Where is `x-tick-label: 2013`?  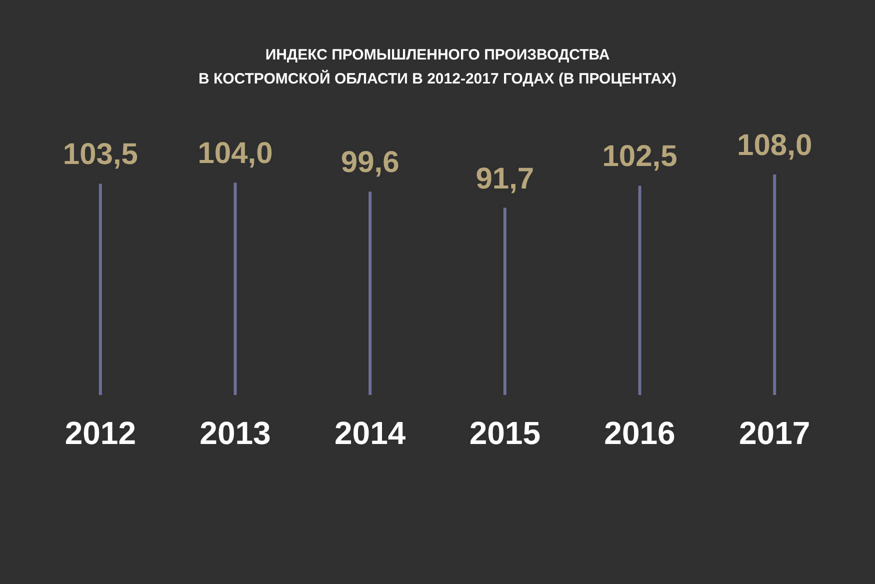 x-tick-label: 2013 is located at coordinates (235, 433).